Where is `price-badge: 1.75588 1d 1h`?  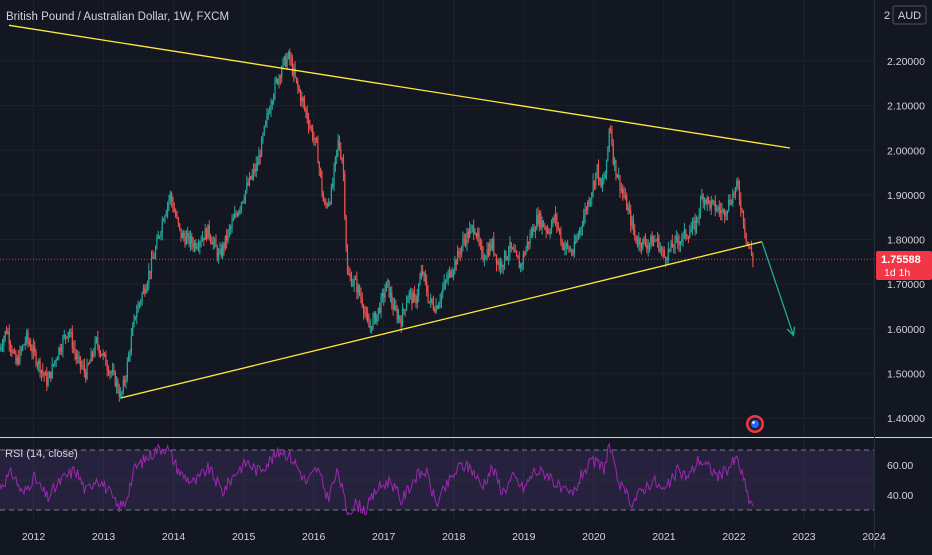
price-badge: 1.75588 1d 1h is located at coordinates (904, 265).